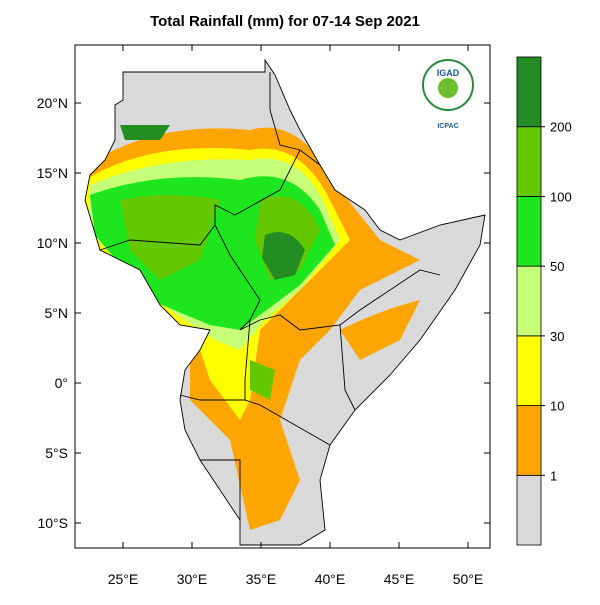 The image size is (600, 605). I want to click on lat-label: 20°N, so click(52, 103).